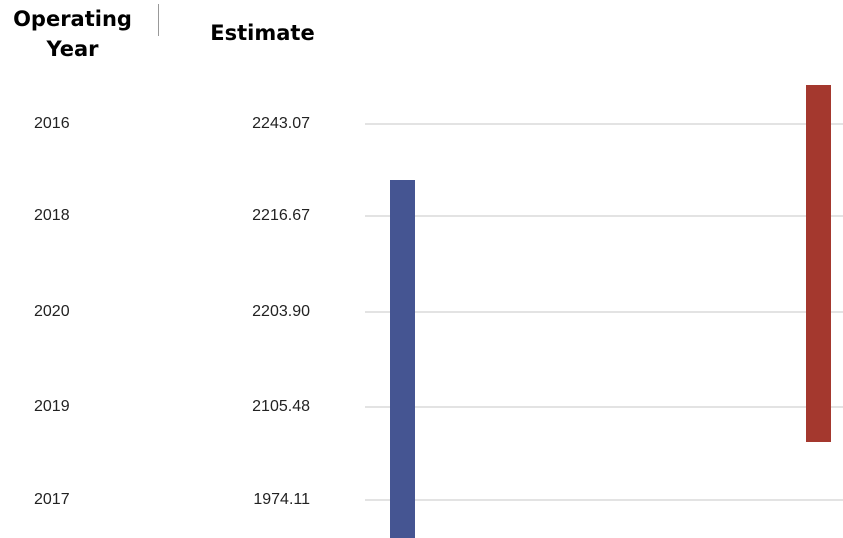 The image size is (843, 538). Describe the element at coordinates (262, 33) in the screenshot. I see `column-header: Estimate` at that location.